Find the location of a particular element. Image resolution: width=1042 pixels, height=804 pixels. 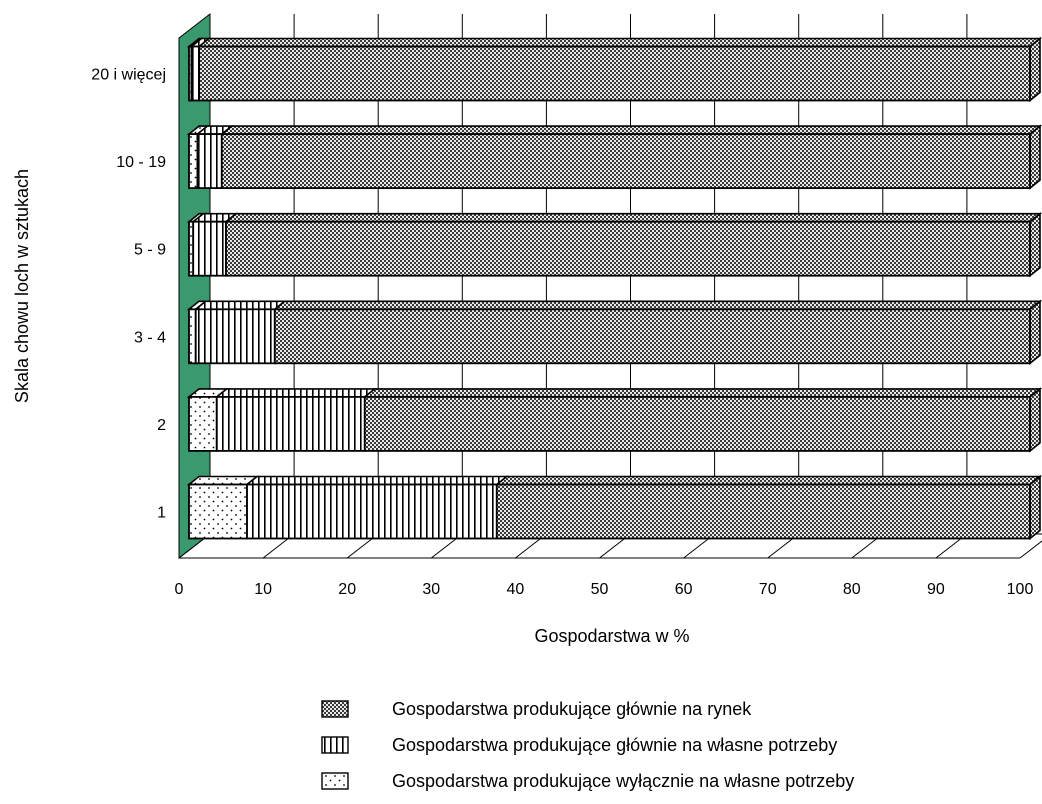

category-label: 1 is located at coordinates (161, 513).